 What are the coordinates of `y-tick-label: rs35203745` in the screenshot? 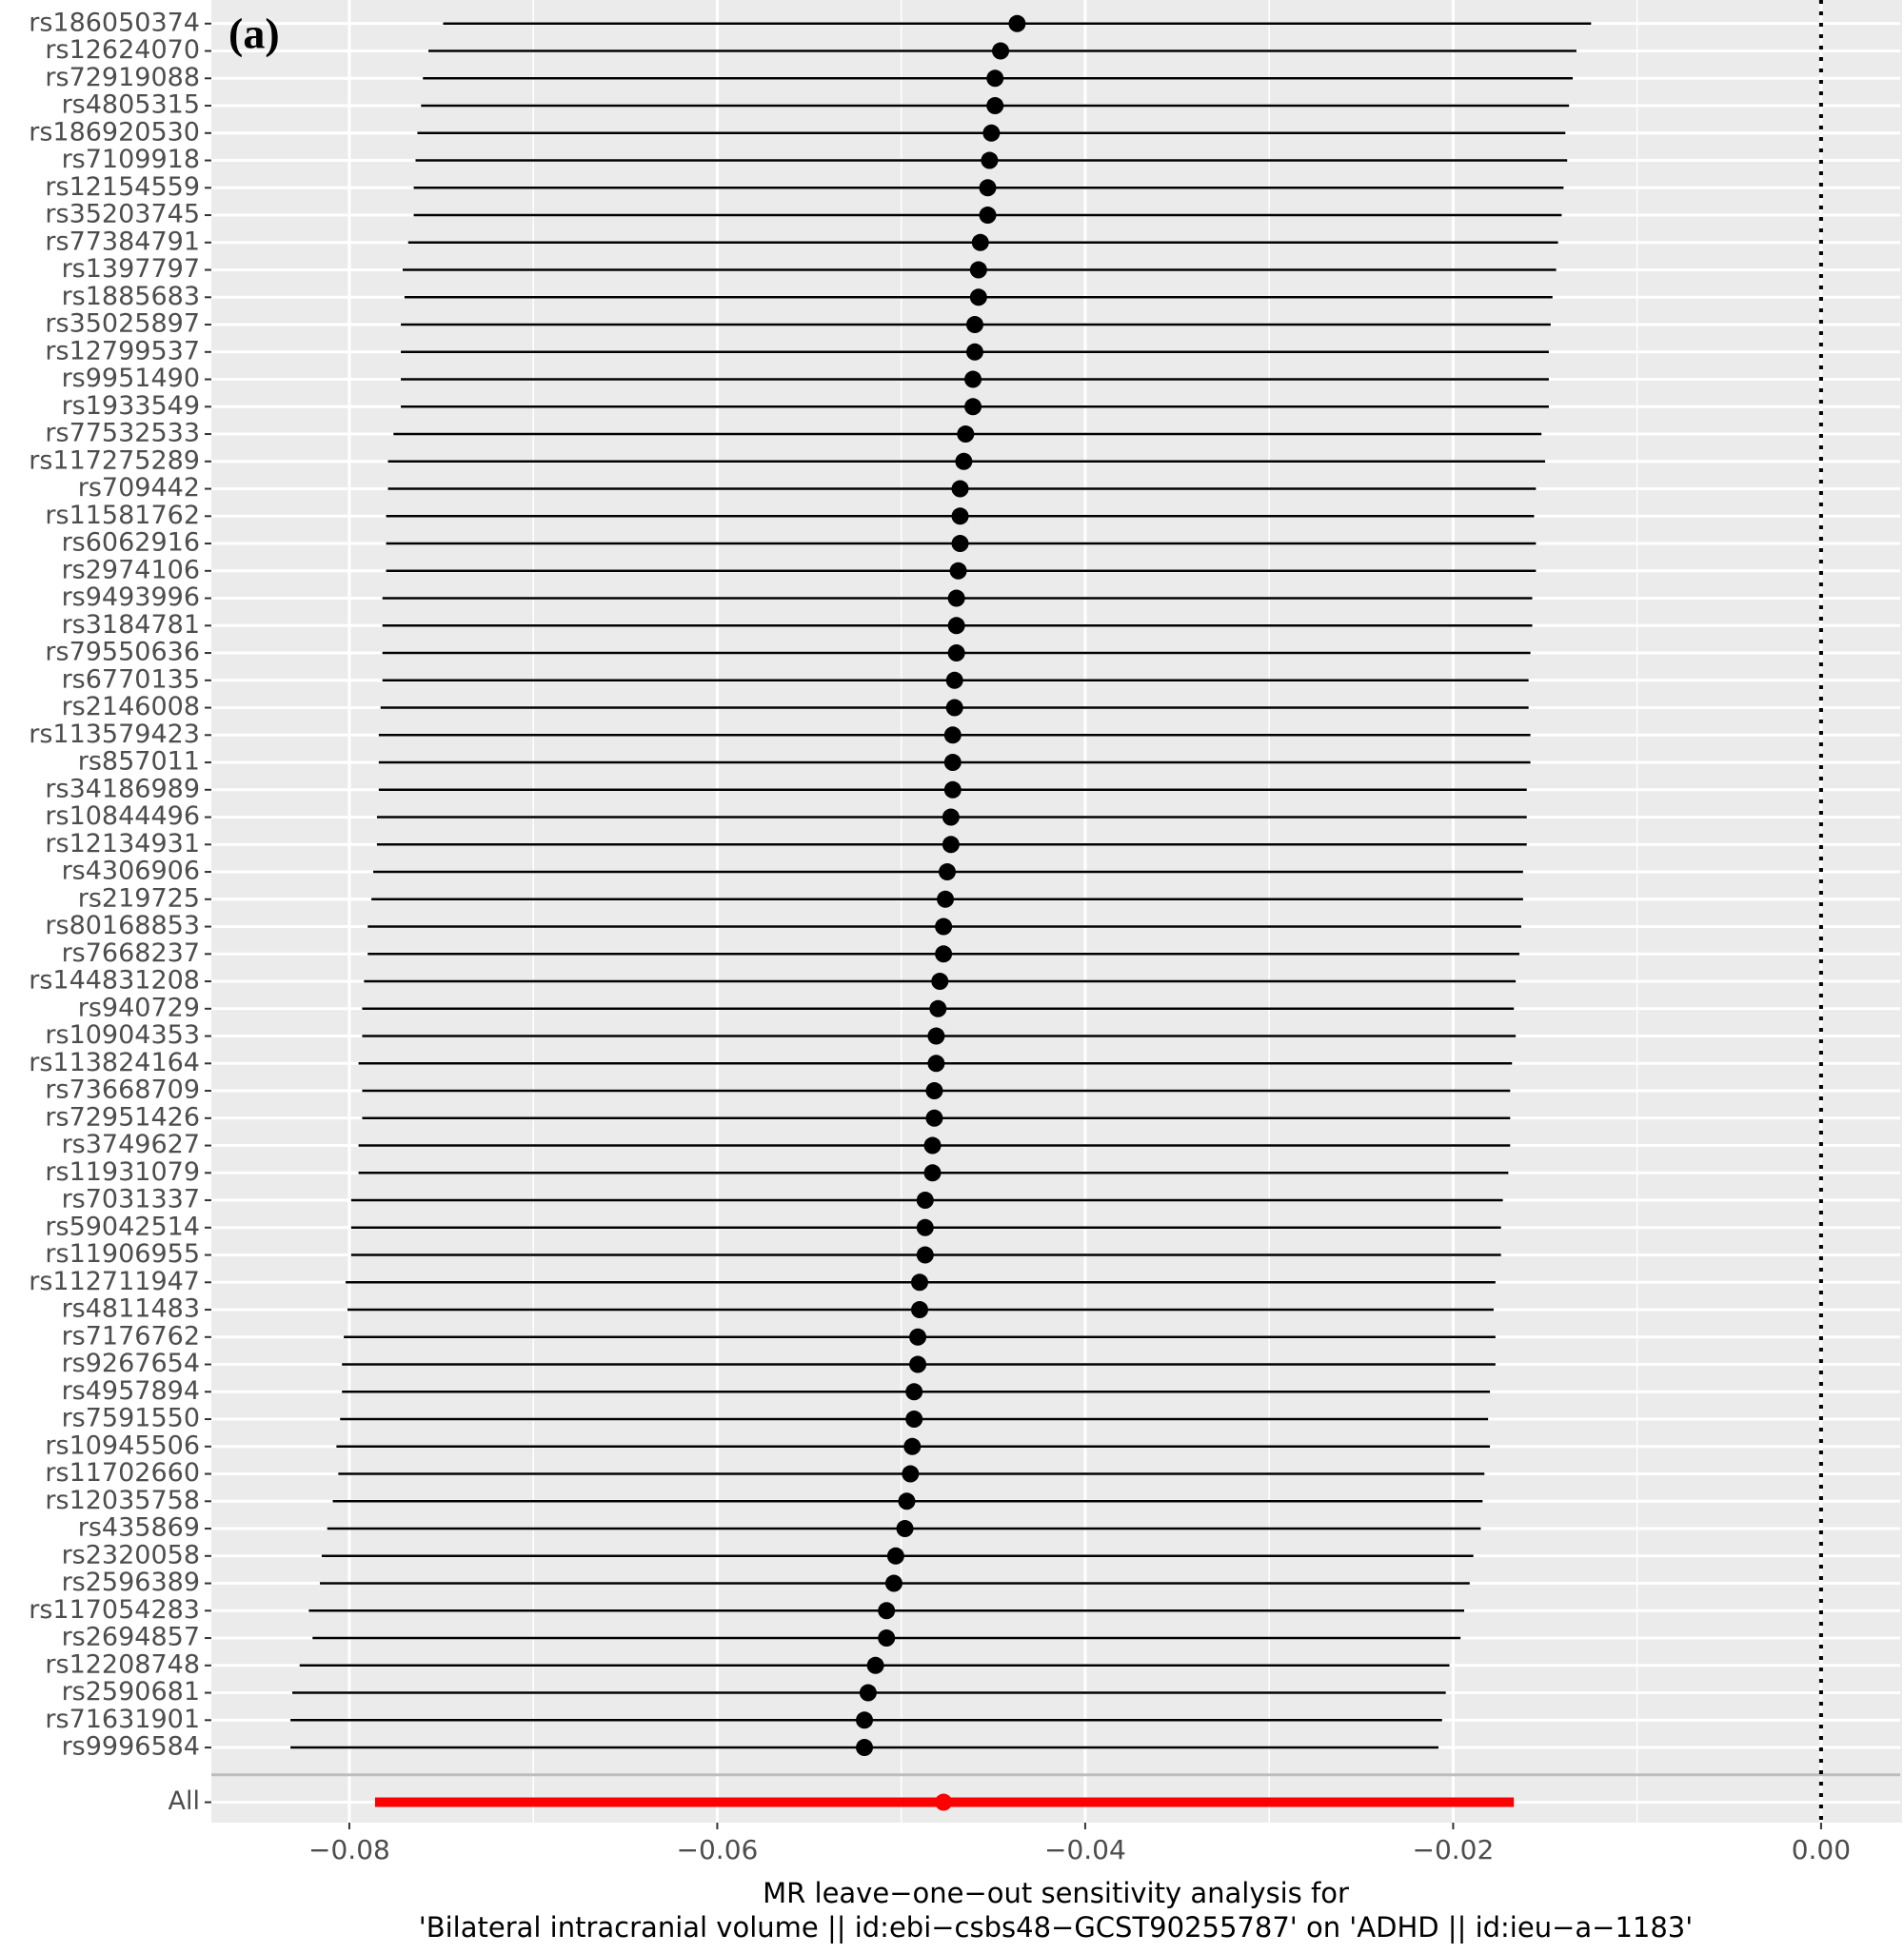 It's located at (122, 214).